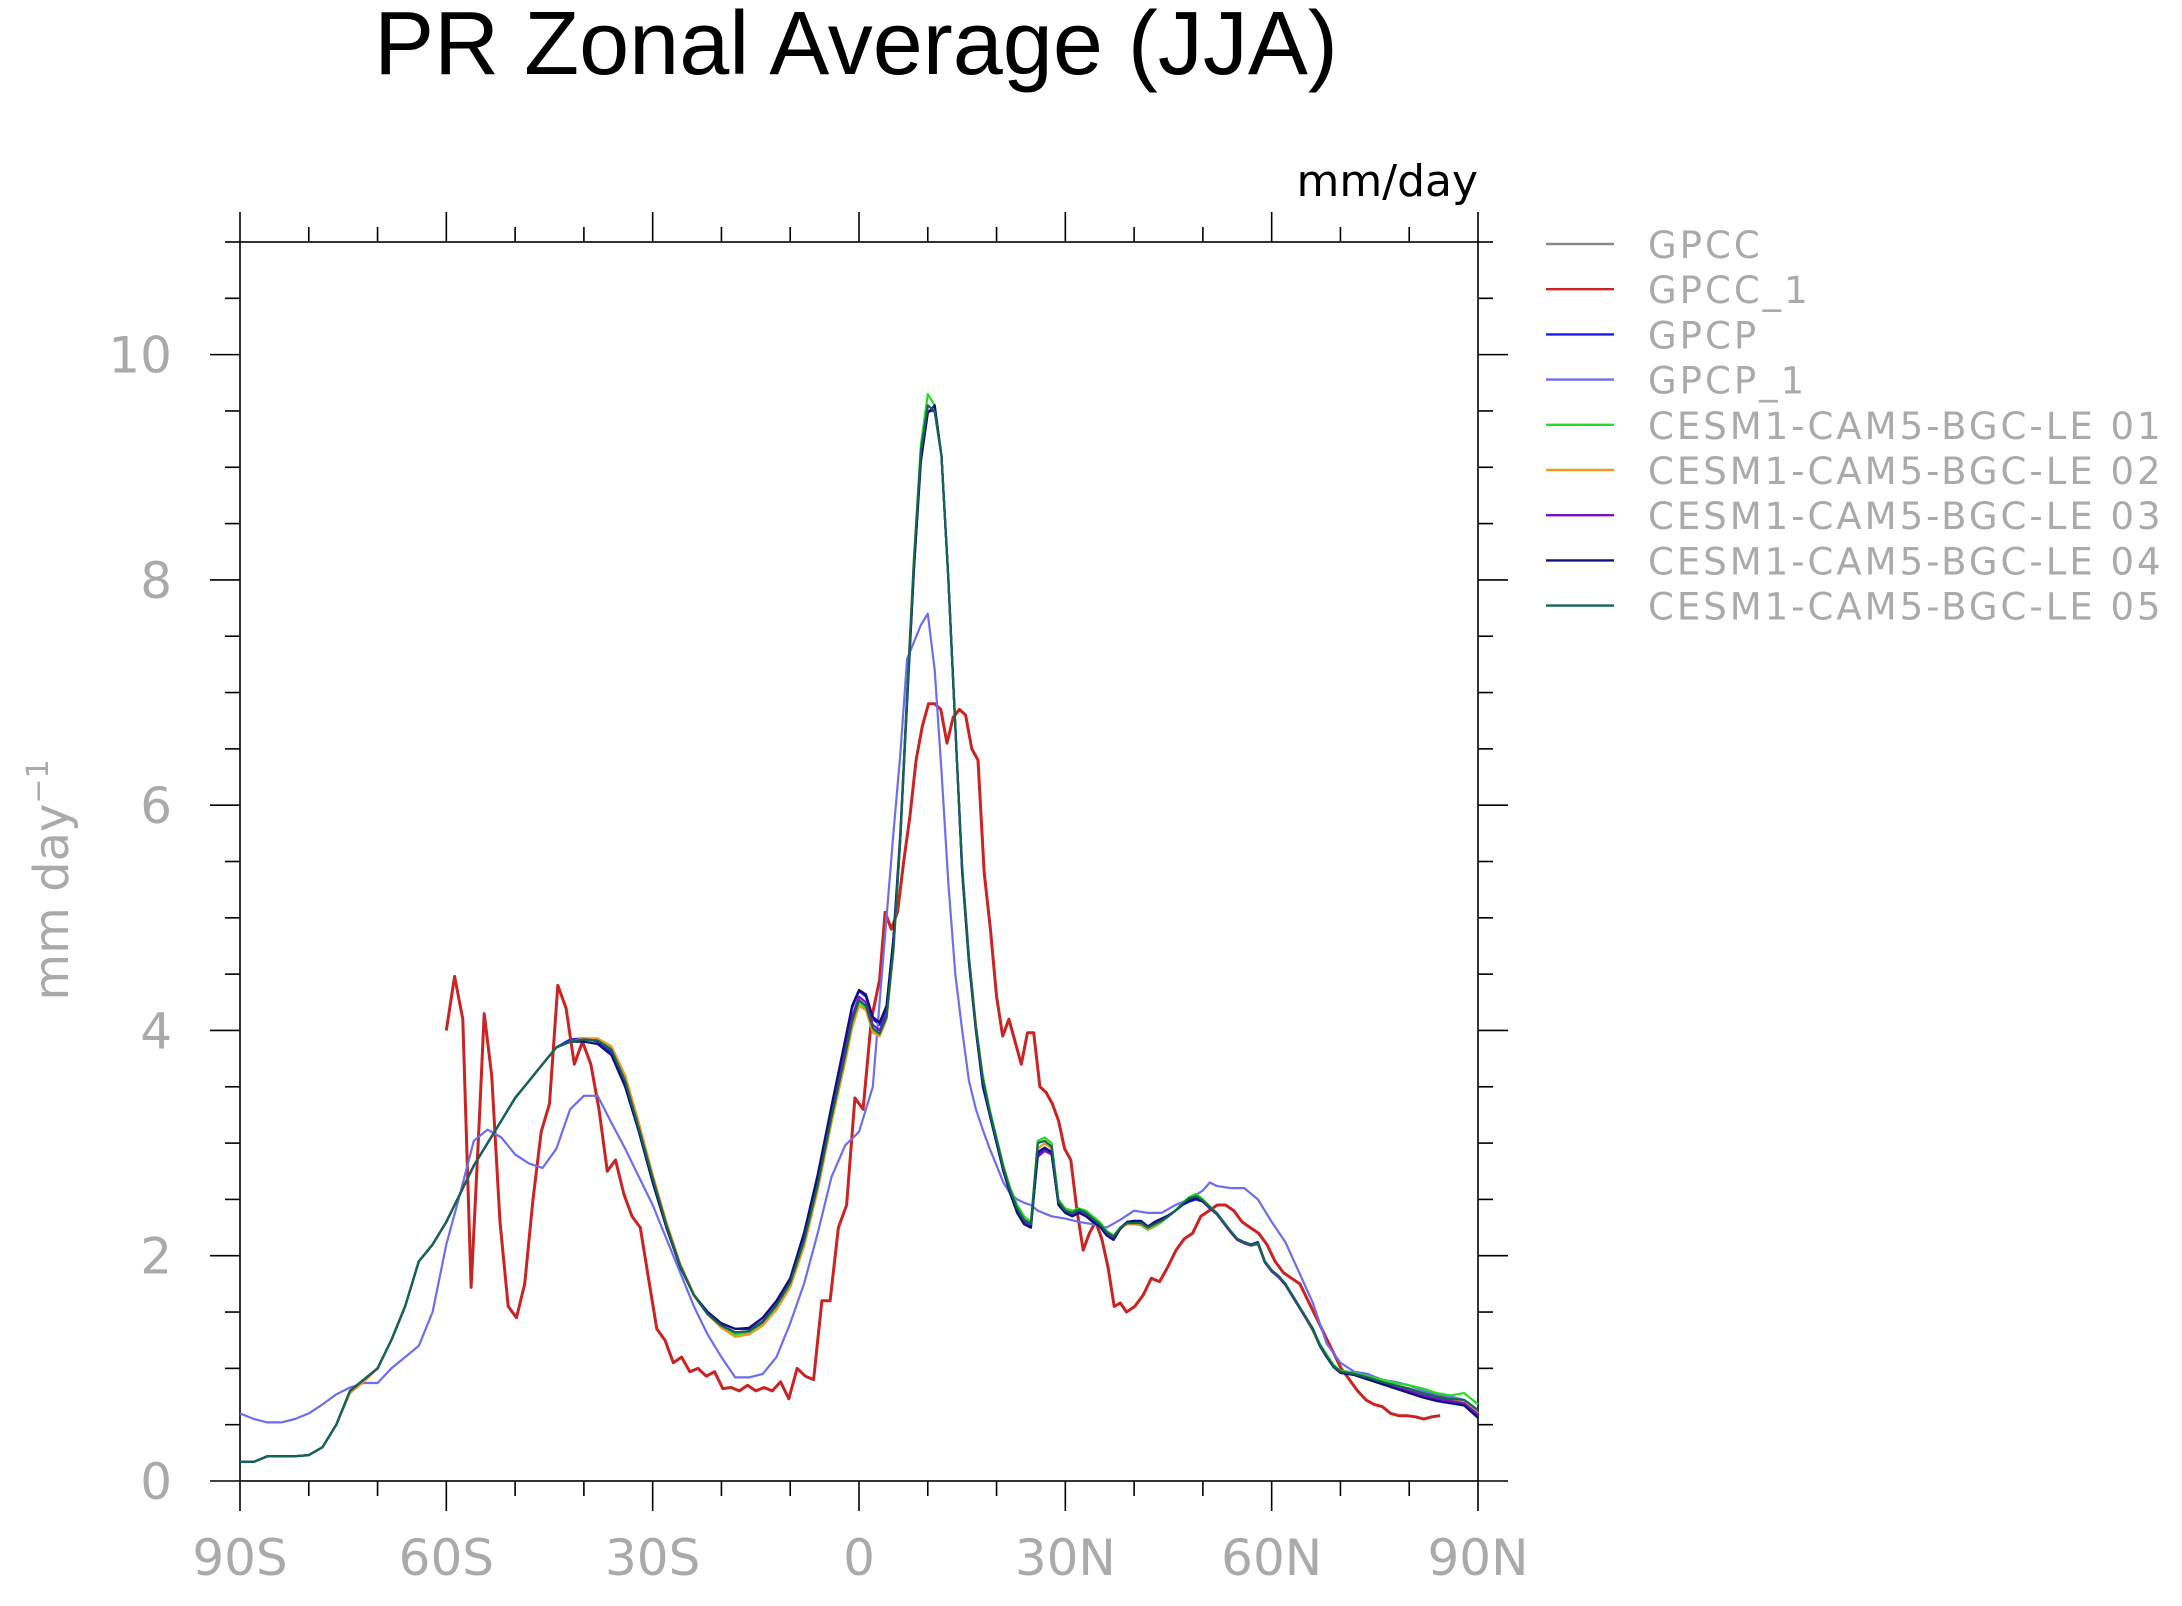 The width and height of the screenshot is (2182, 1606). I want to click on y-tick-label: 8, so click(156, 581).